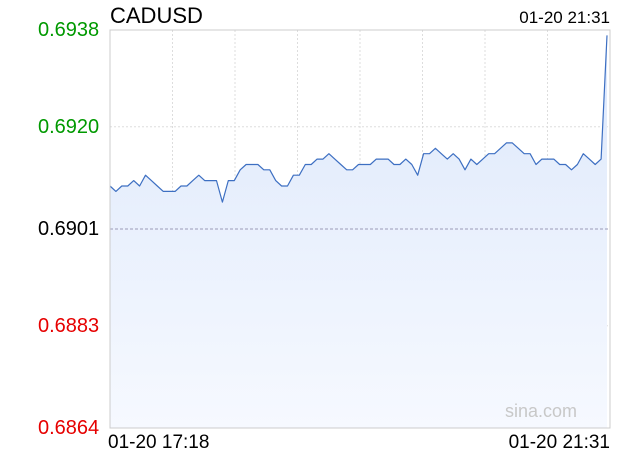 This screenshot has width=620, height=460. Describe the element at coordinates (559, 442) in the screenshot. I see `x-tick-label-end: 01-20 21:31` at that location.